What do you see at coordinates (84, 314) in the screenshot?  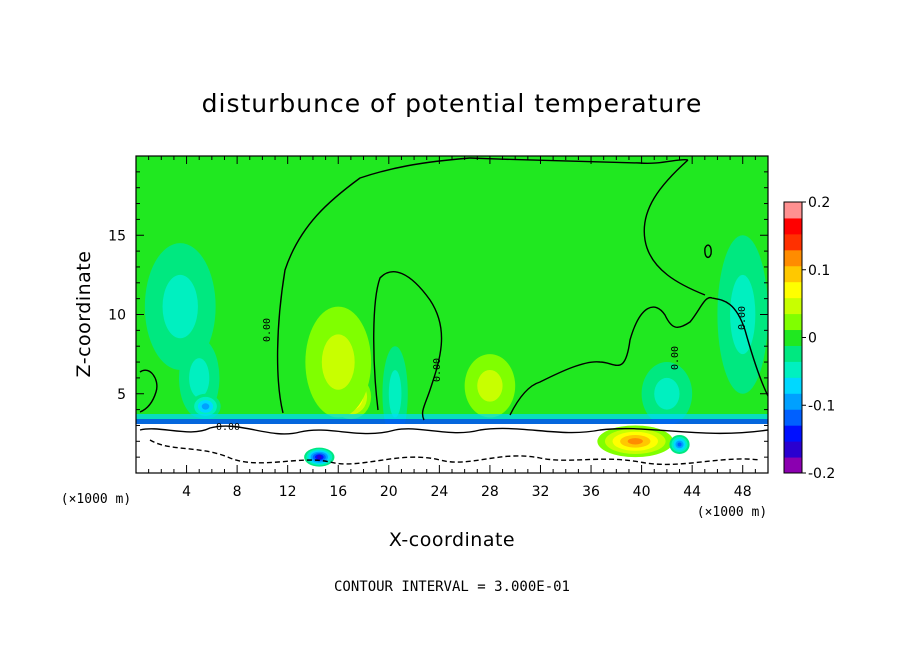 I see `y-axis-label: Z-coordinate` at bounding box center [84, 314].